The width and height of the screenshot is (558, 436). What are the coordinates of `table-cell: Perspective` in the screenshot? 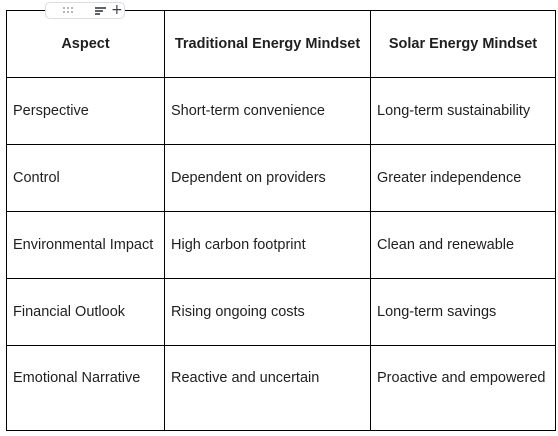 It's located at (85, 111).